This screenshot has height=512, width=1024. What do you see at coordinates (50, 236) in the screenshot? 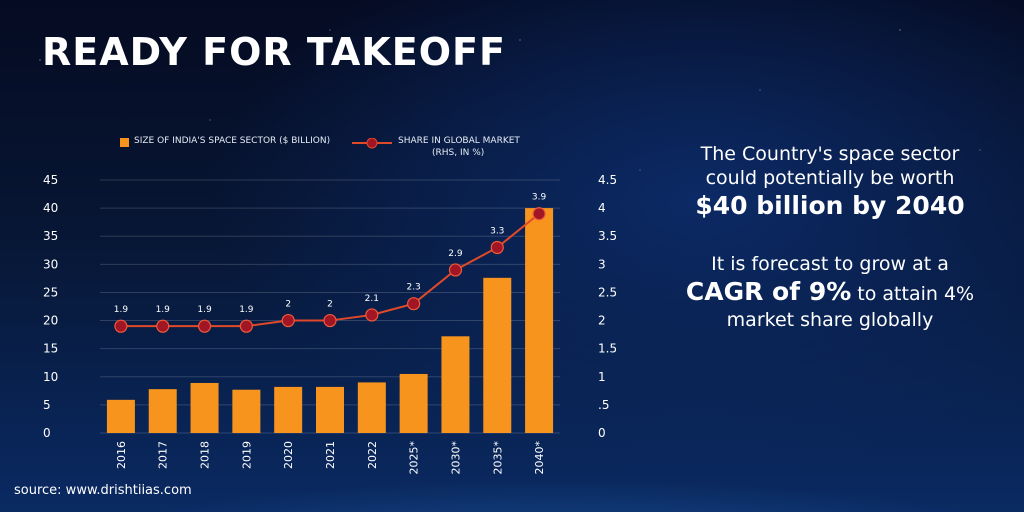
I see `left-axis-tick-label: 35` at bounding box center [50, 236].